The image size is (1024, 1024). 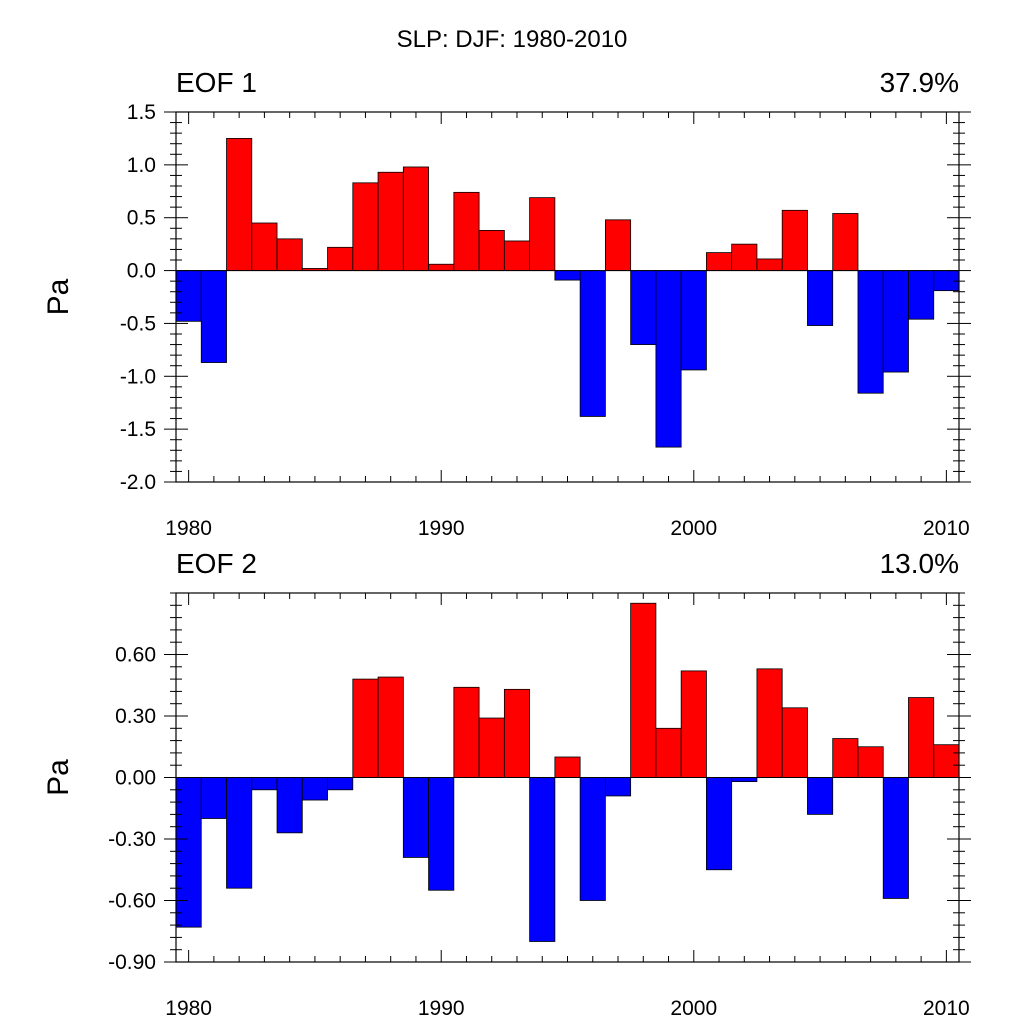 What do you see at coordinates (135, 655) in the screenshot?
I see `y-tick-label: 0.60` at bounding box center [135, 655].